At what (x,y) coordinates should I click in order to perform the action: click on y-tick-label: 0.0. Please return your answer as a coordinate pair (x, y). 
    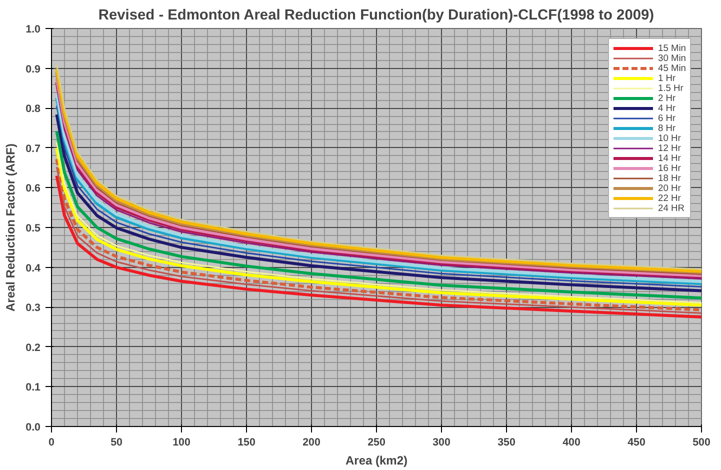
    Looking at the image, I should click on (33, 428).